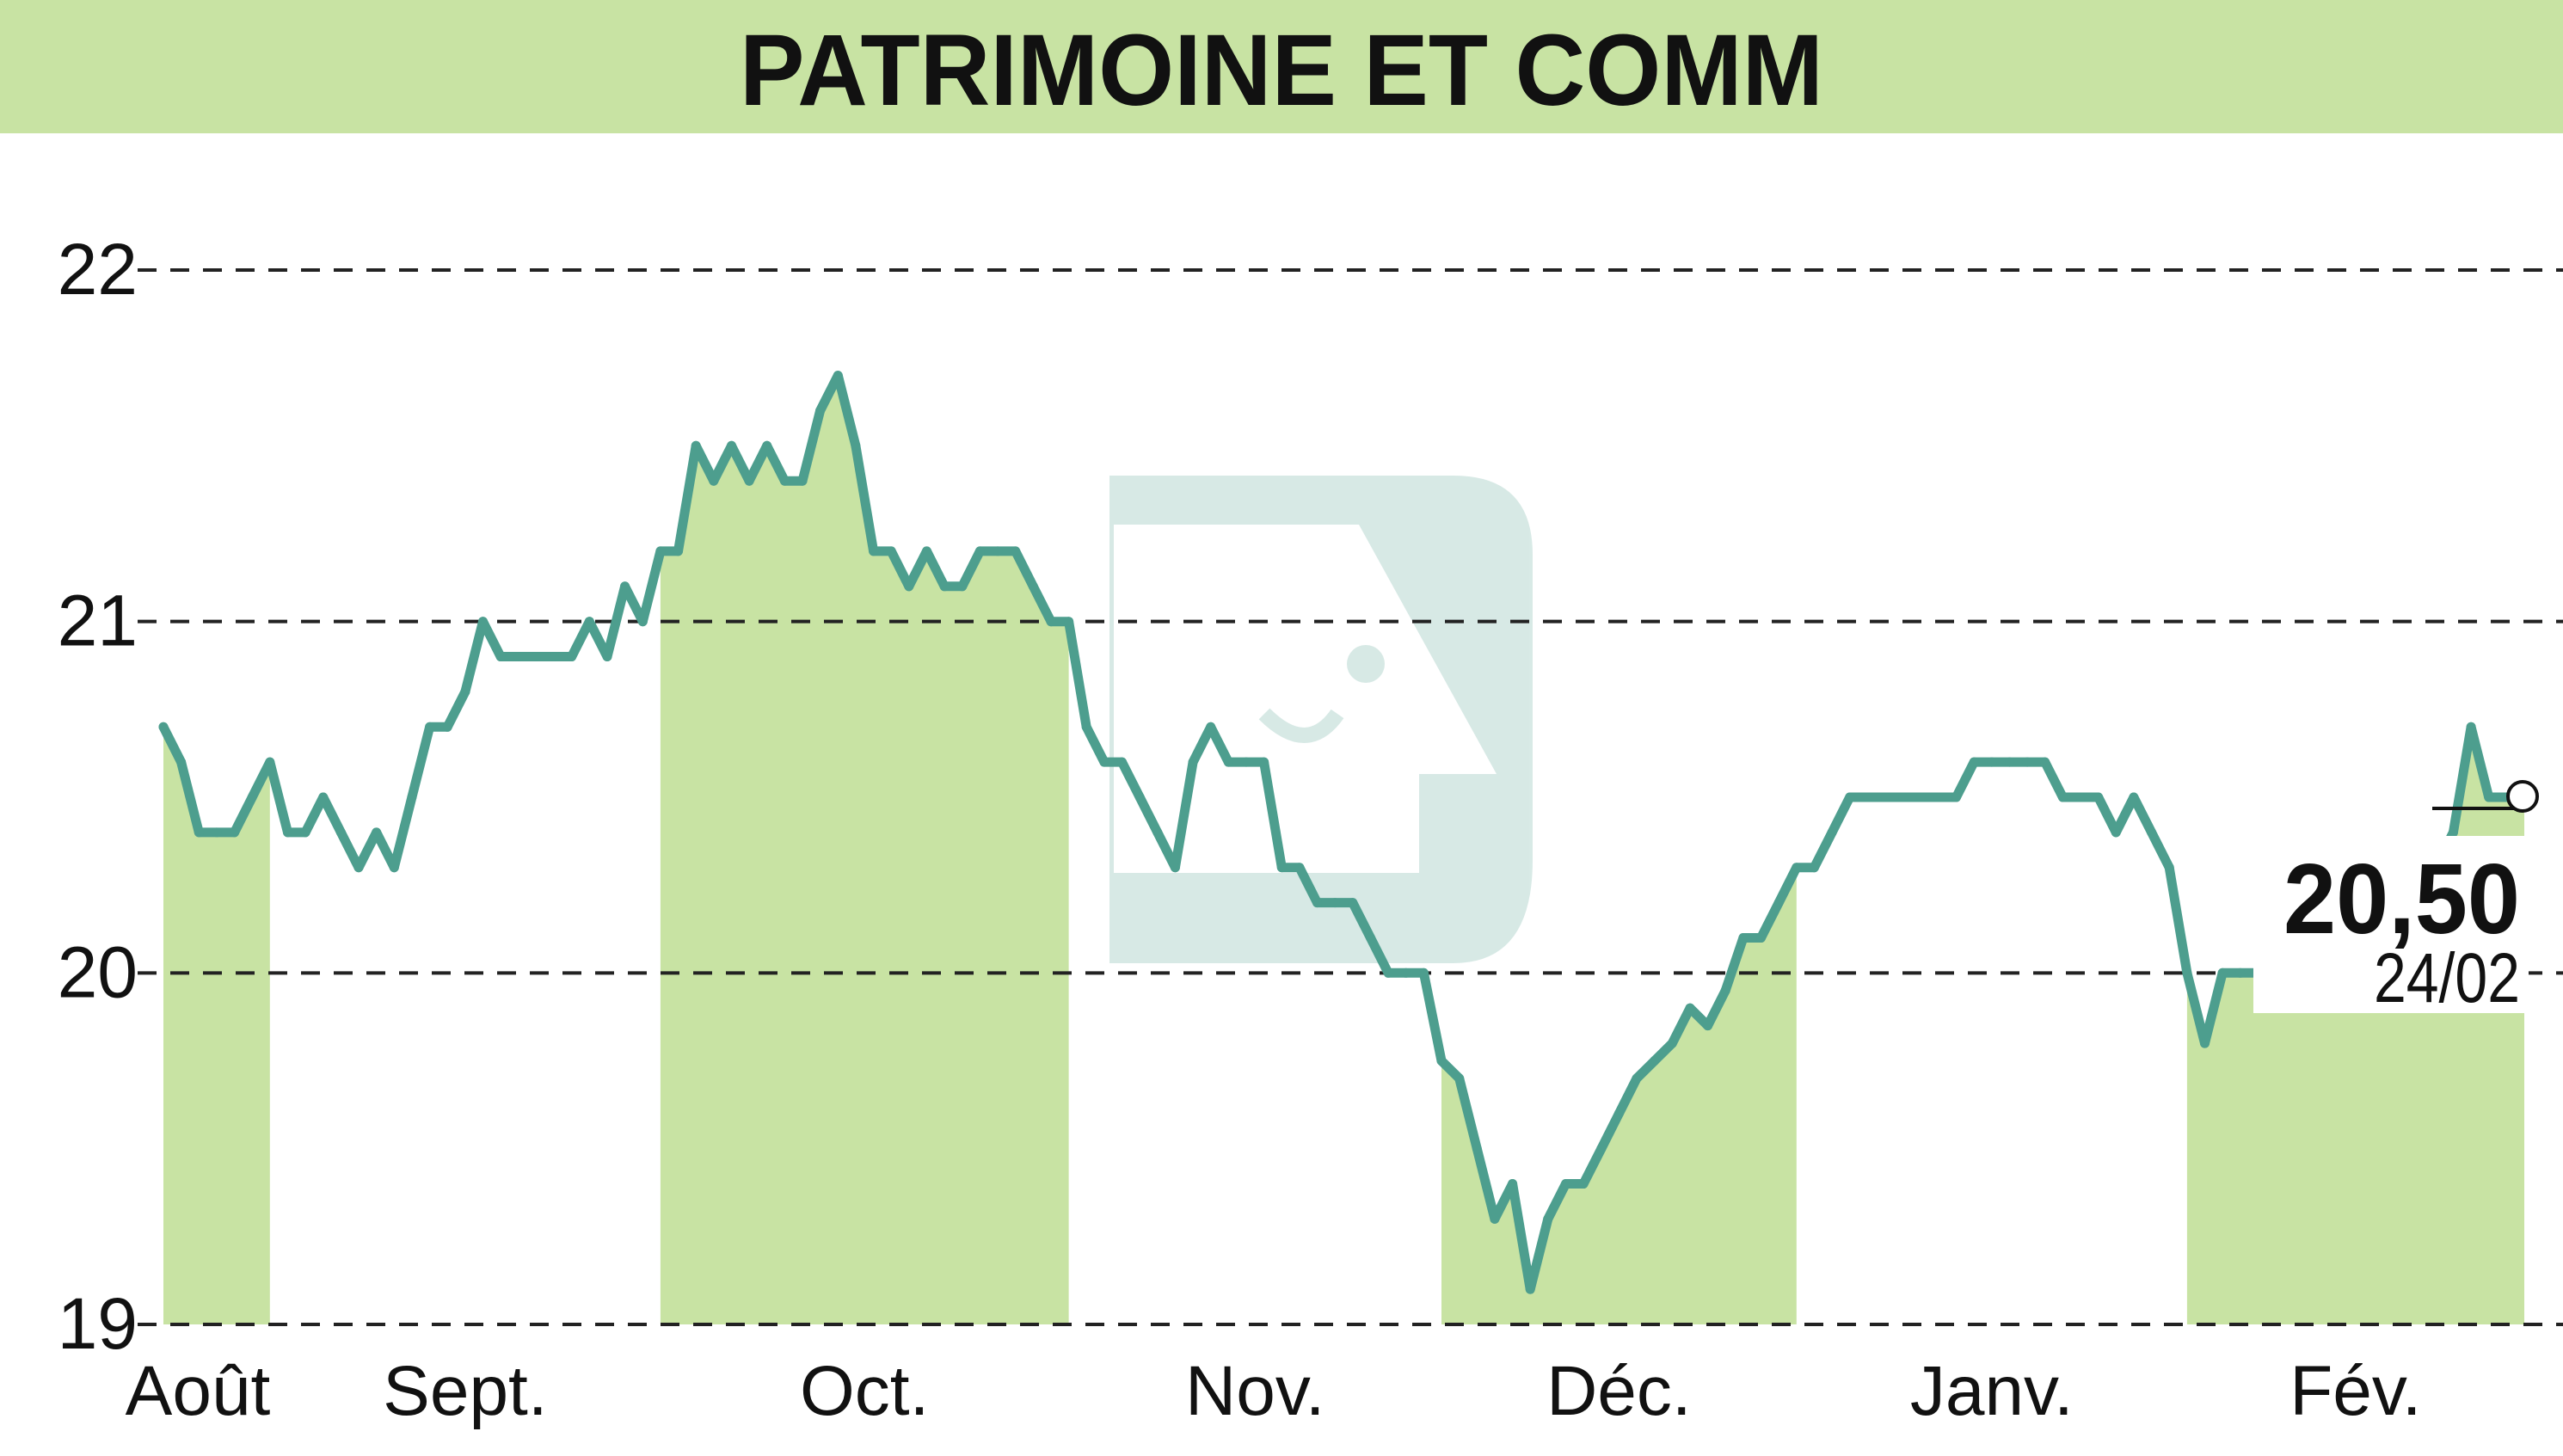 This screenshot has height=1456, width=2563. What do you see at coordinates (98, 270) in the screenshot?
I see `y-tick-label: 22` at bounding box center [98, 270].